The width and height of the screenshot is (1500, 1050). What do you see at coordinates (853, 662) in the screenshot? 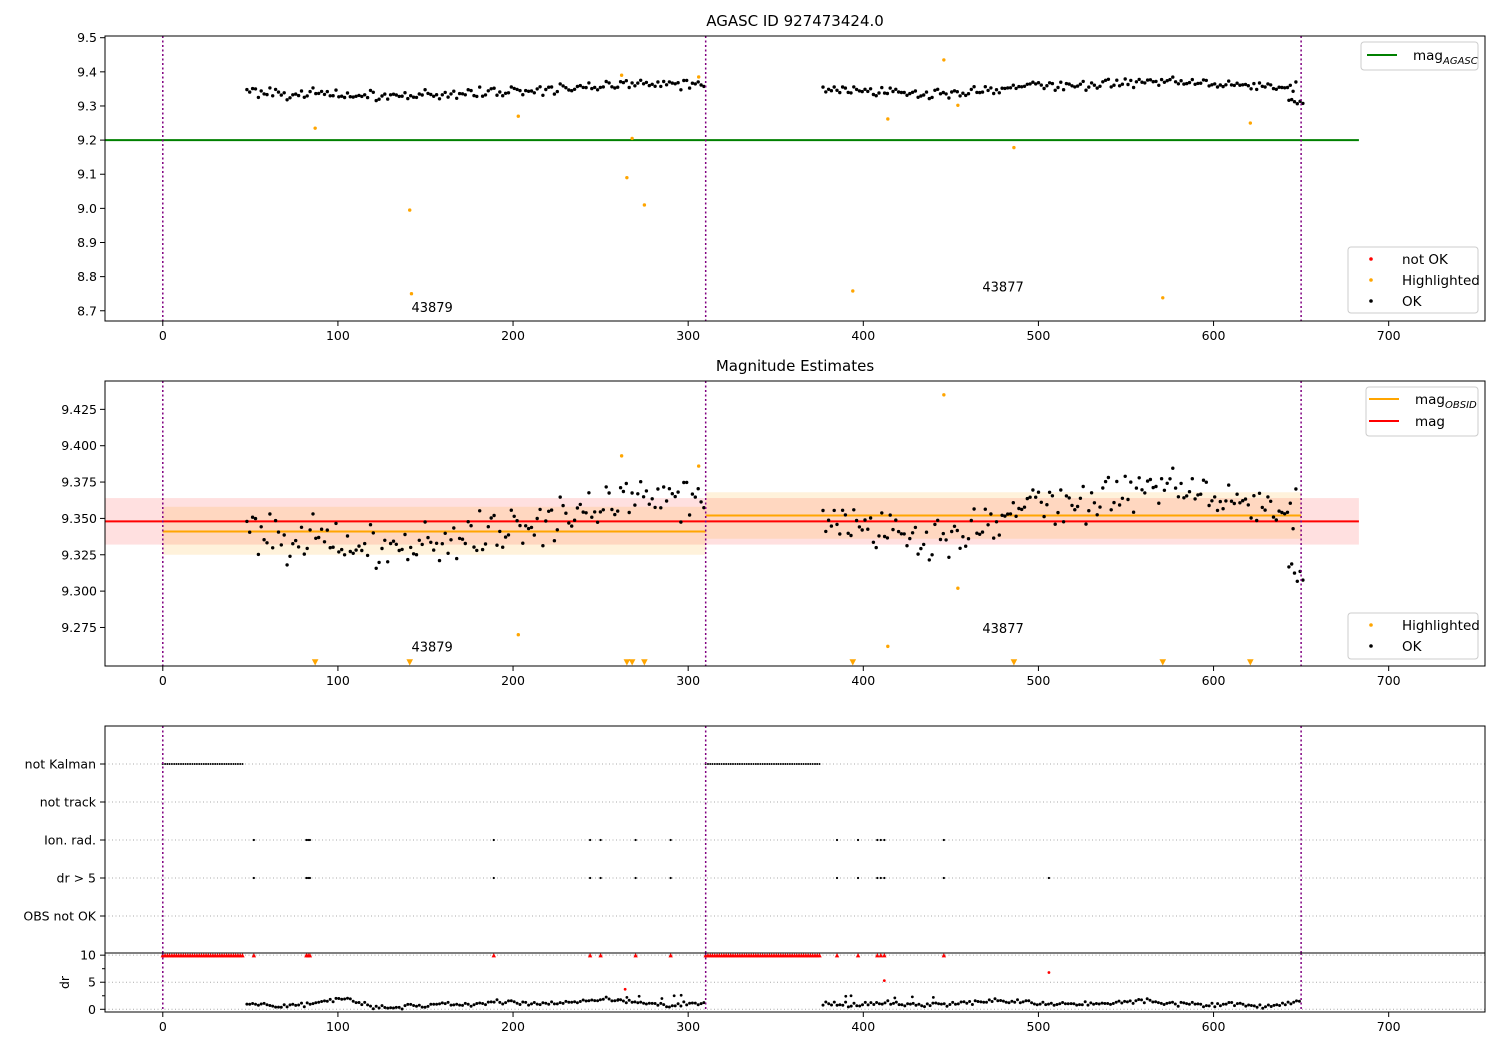
I see `below-range-marker` at bounding box center [853, 662].